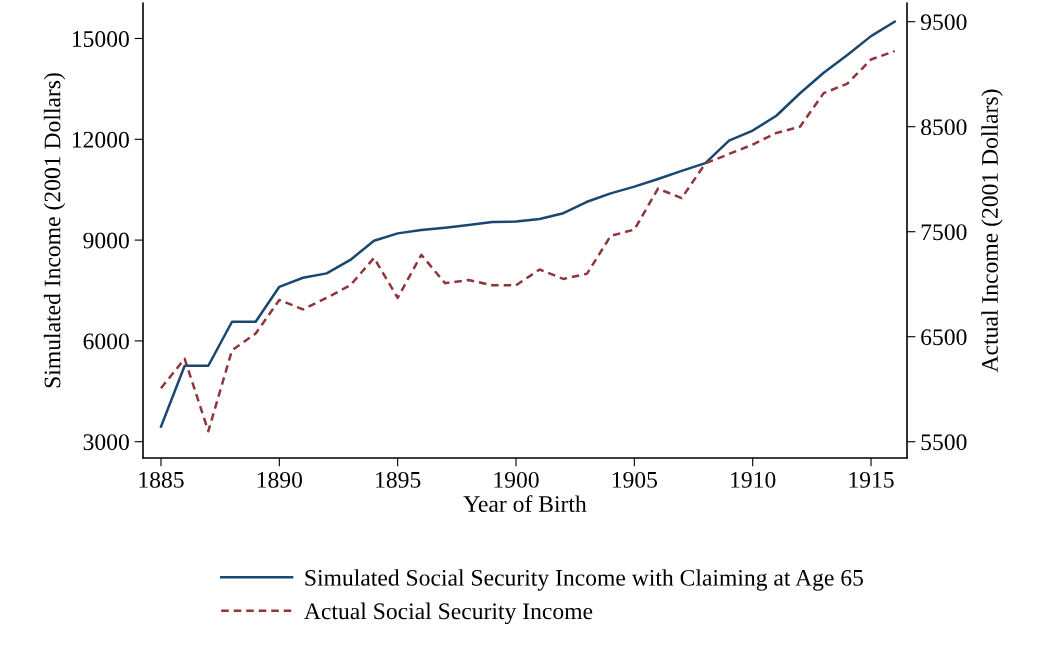 The height and width of the screenshot is (664, 1047). What do you see at coordinates (871, 479) in the screenshot?
I see `x-tick-label: 1915` at bounding box center [871, 479].